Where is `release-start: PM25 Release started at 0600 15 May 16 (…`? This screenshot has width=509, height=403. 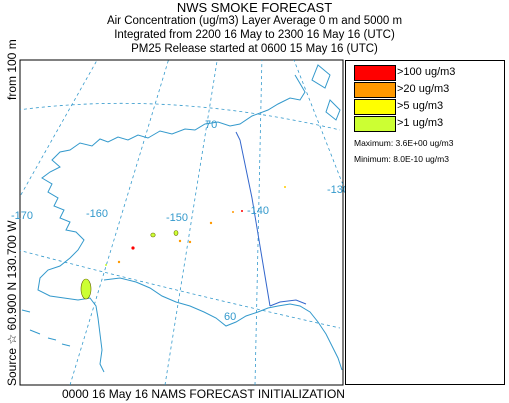
release-start: PM25 Release started at 0600 15 May 16 (… is located at coordinates (254, 49).